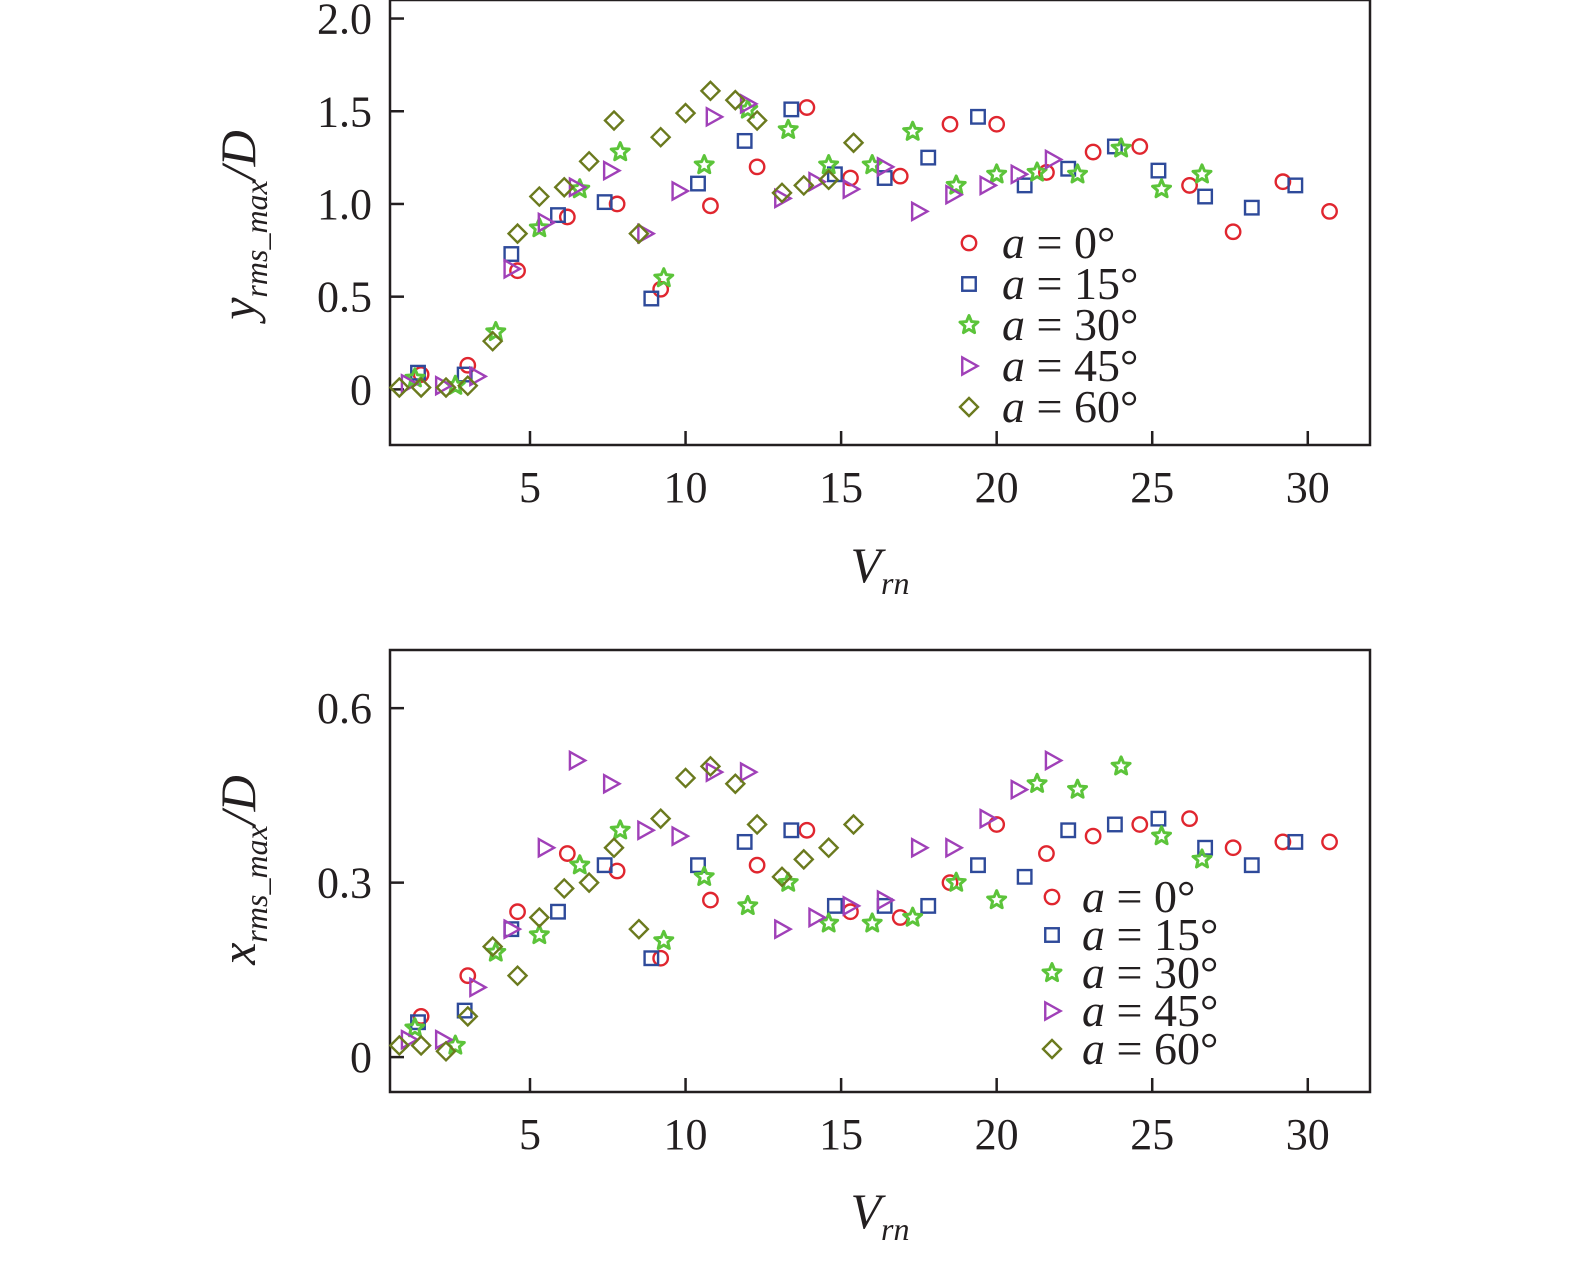  What do you see at coordinates (1081, 324) in the screenshot?
I see `legend-label-value: = 30°` at bounding box center [1081, 324].